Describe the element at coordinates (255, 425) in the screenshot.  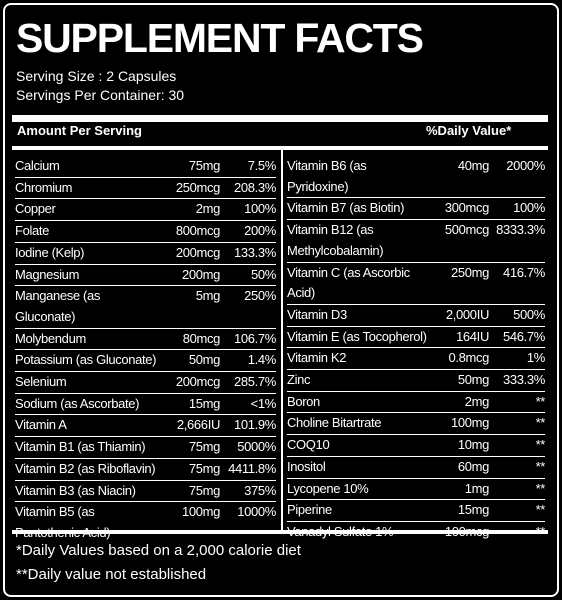
I see `daily-value: 101.9%` at that location.